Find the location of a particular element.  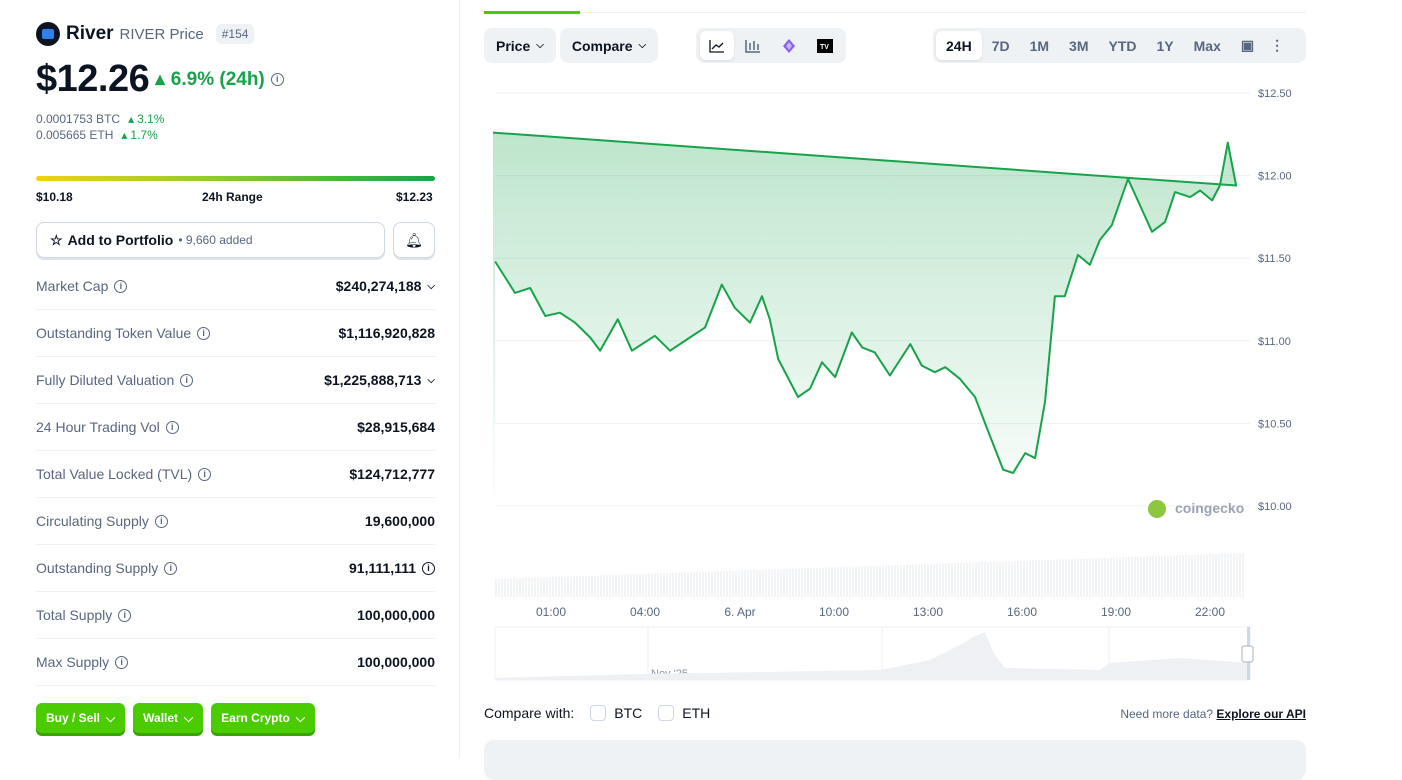

stat-row: Market Cap i $240,274,188 ⌵ is located at coordinates (235, 286).